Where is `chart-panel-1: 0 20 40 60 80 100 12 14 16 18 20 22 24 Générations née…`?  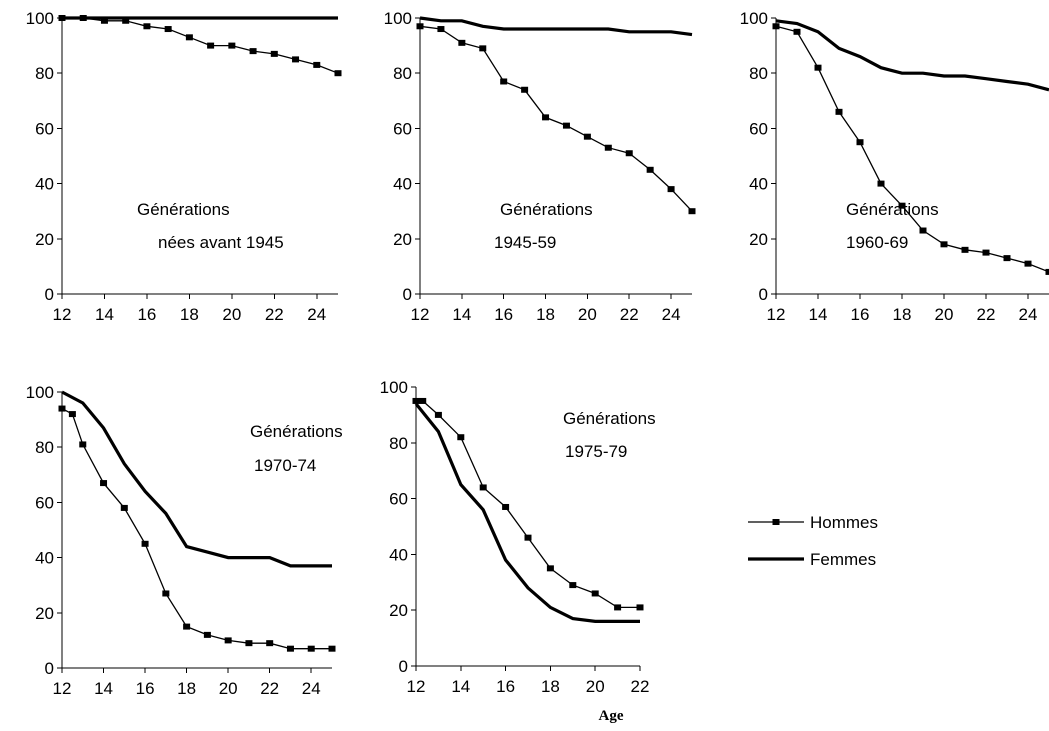
chart-panel-1: 0 20 40 60 80 100 12 14 16 18 20 22 24 Générations née… is located at coordinates (184, 166).